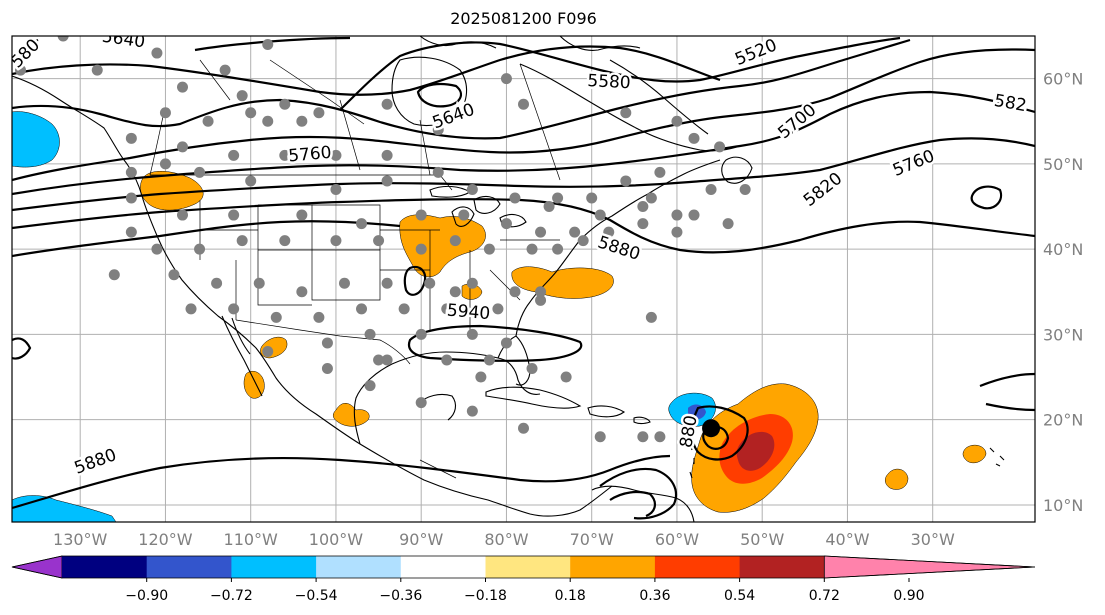  What do you see at coordinates (933, 539) in the screenshot?
I see `lon-tick-label: 30°W` at bounding box center [933, 539].